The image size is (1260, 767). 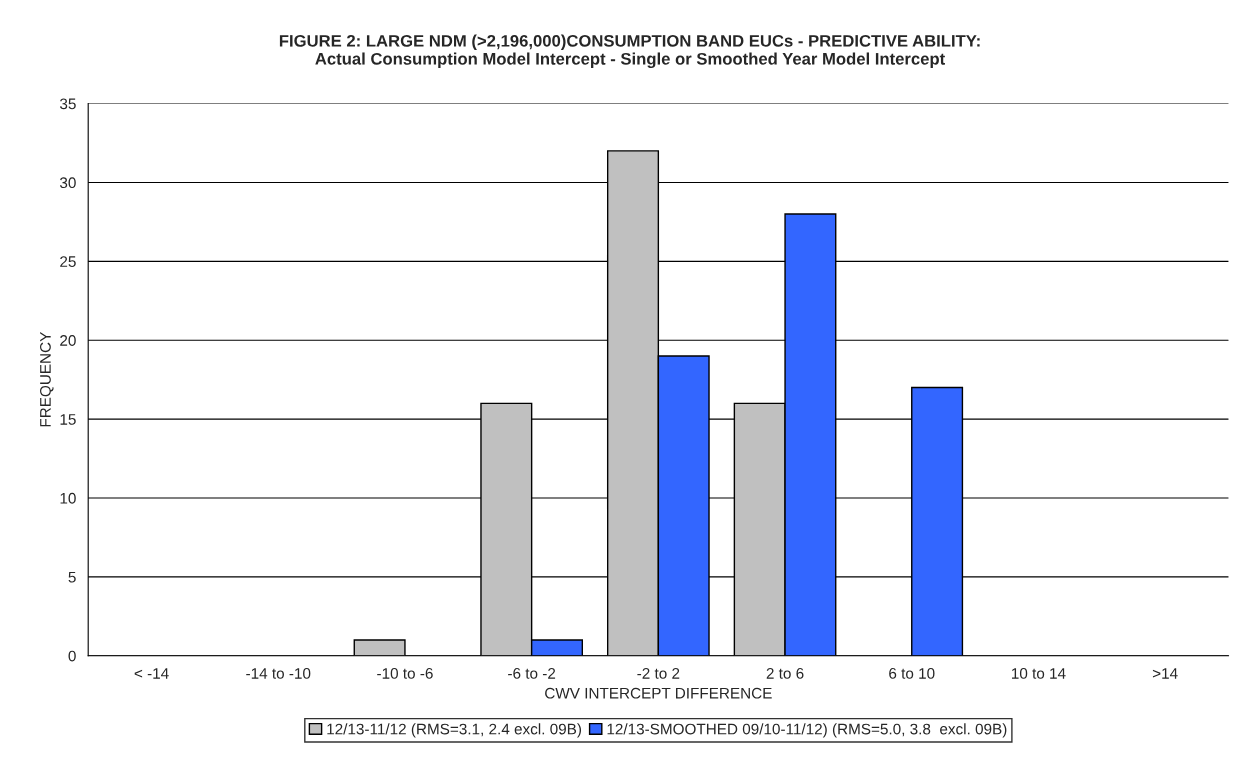 I want to click on x-tick-label: -6 to -2, so click(x=532, y=673).